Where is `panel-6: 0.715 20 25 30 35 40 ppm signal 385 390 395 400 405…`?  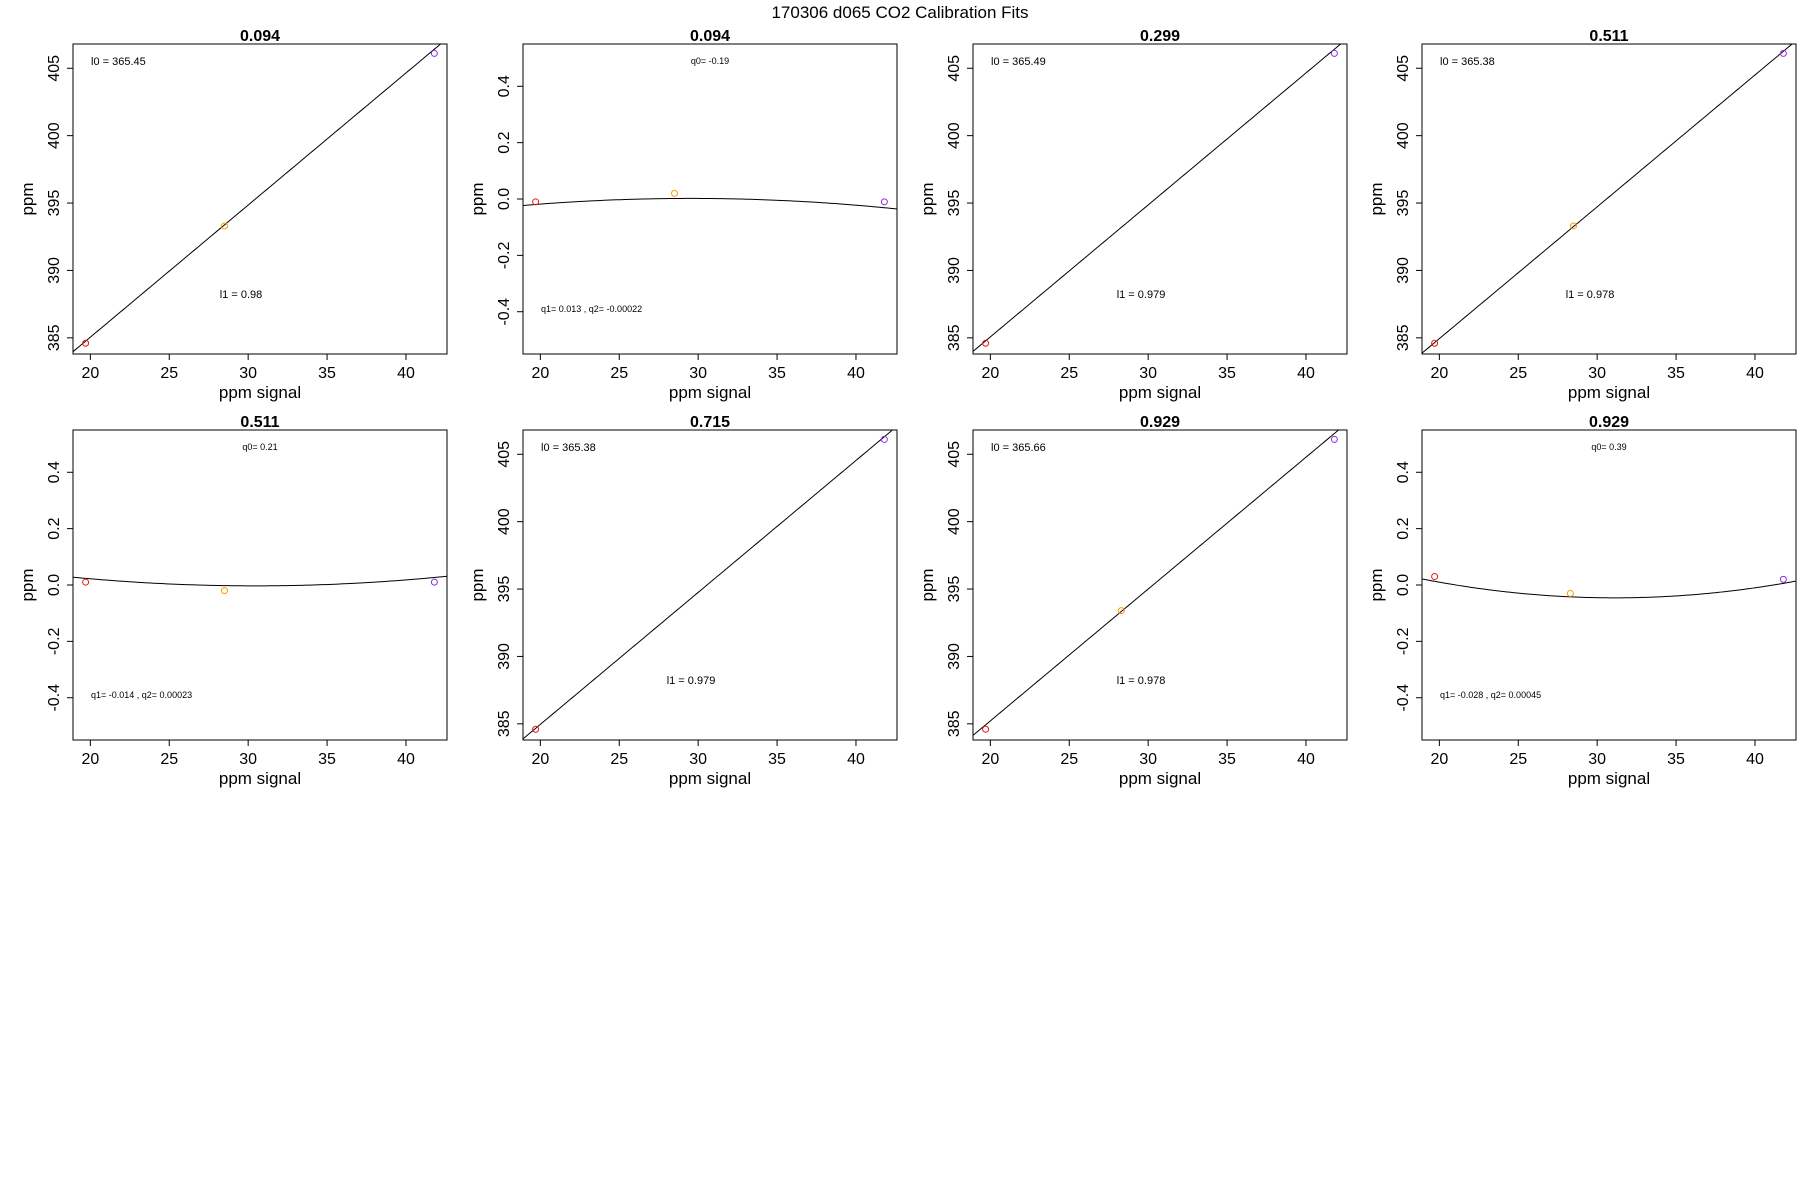
panel-6: 0.715 20 25 30 35 40 ppm signal 385 390 395 400 405… is located at coordinates (683, 601).